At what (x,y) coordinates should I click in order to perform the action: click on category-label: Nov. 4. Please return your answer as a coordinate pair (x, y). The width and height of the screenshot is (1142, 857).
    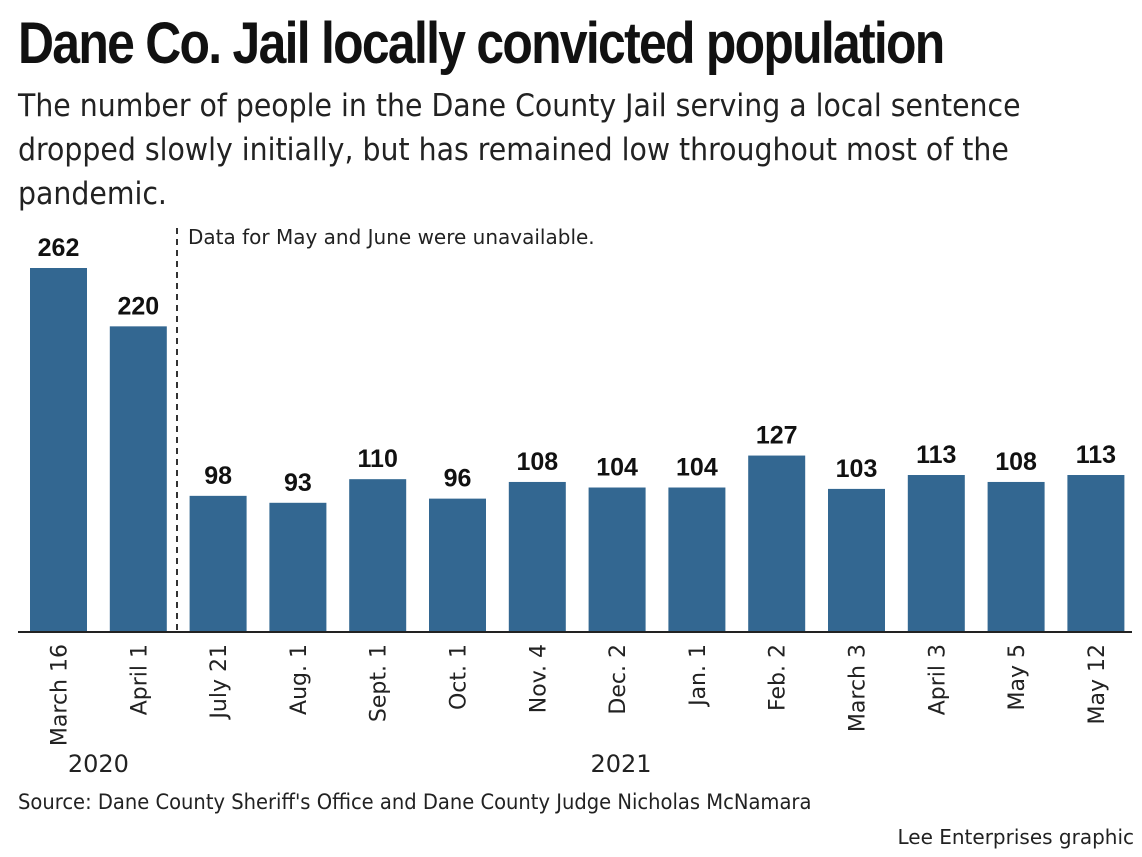
    Looking at the image, I should click on (538, 678).